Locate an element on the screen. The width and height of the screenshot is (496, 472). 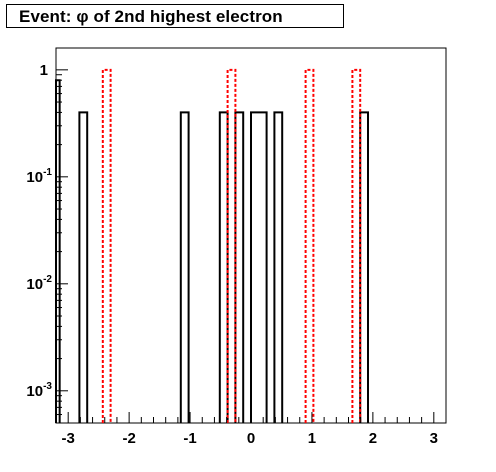
x-tick-label: 2 is located at coordinates (373, 438).